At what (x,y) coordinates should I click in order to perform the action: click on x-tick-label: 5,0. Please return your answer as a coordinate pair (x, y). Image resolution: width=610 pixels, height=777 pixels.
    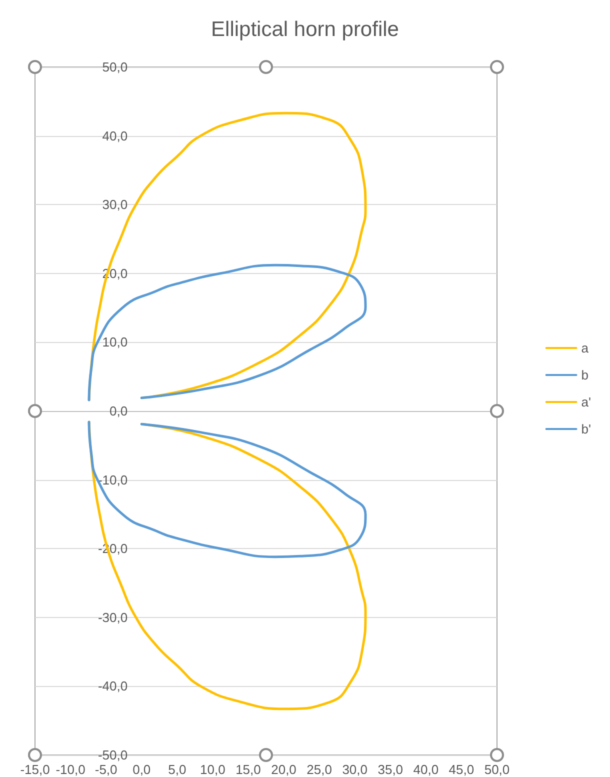
    Looking at the image, I should click on (177, 769).